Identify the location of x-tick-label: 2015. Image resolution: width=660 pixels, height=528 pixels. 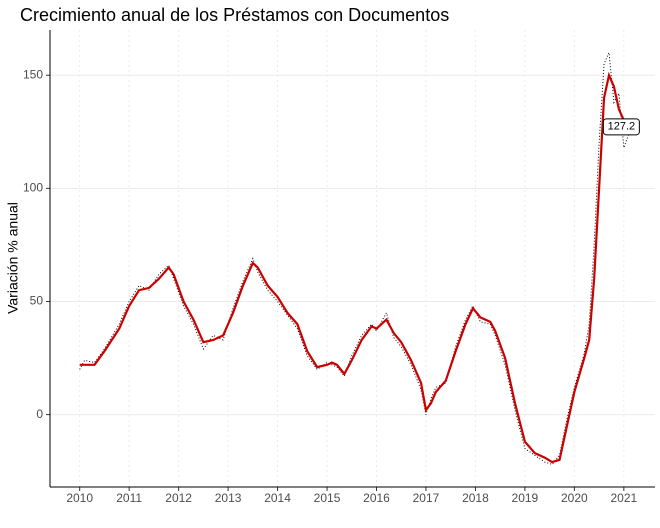
(327, 498).